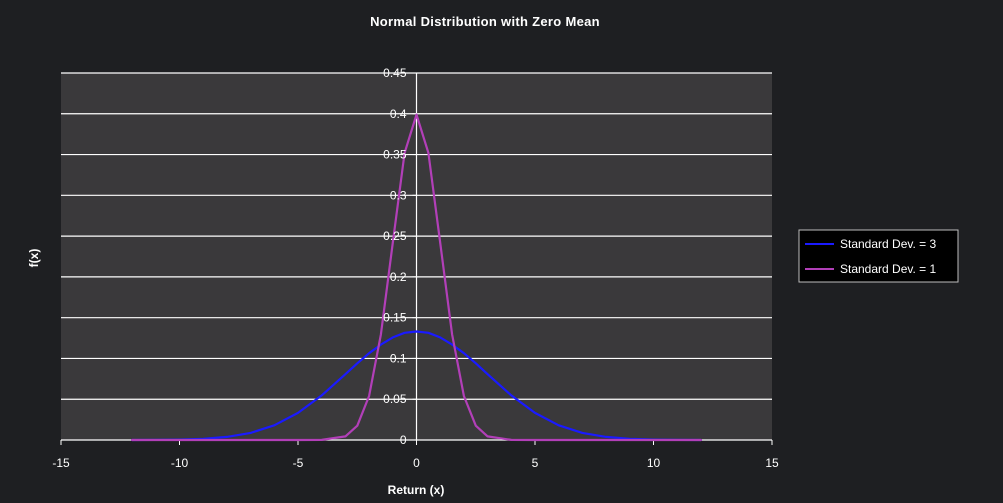 Image resolution: width=1003 pixels, height=503 pixels. I want to click on x-tick-label: 15, so click(772, 463).